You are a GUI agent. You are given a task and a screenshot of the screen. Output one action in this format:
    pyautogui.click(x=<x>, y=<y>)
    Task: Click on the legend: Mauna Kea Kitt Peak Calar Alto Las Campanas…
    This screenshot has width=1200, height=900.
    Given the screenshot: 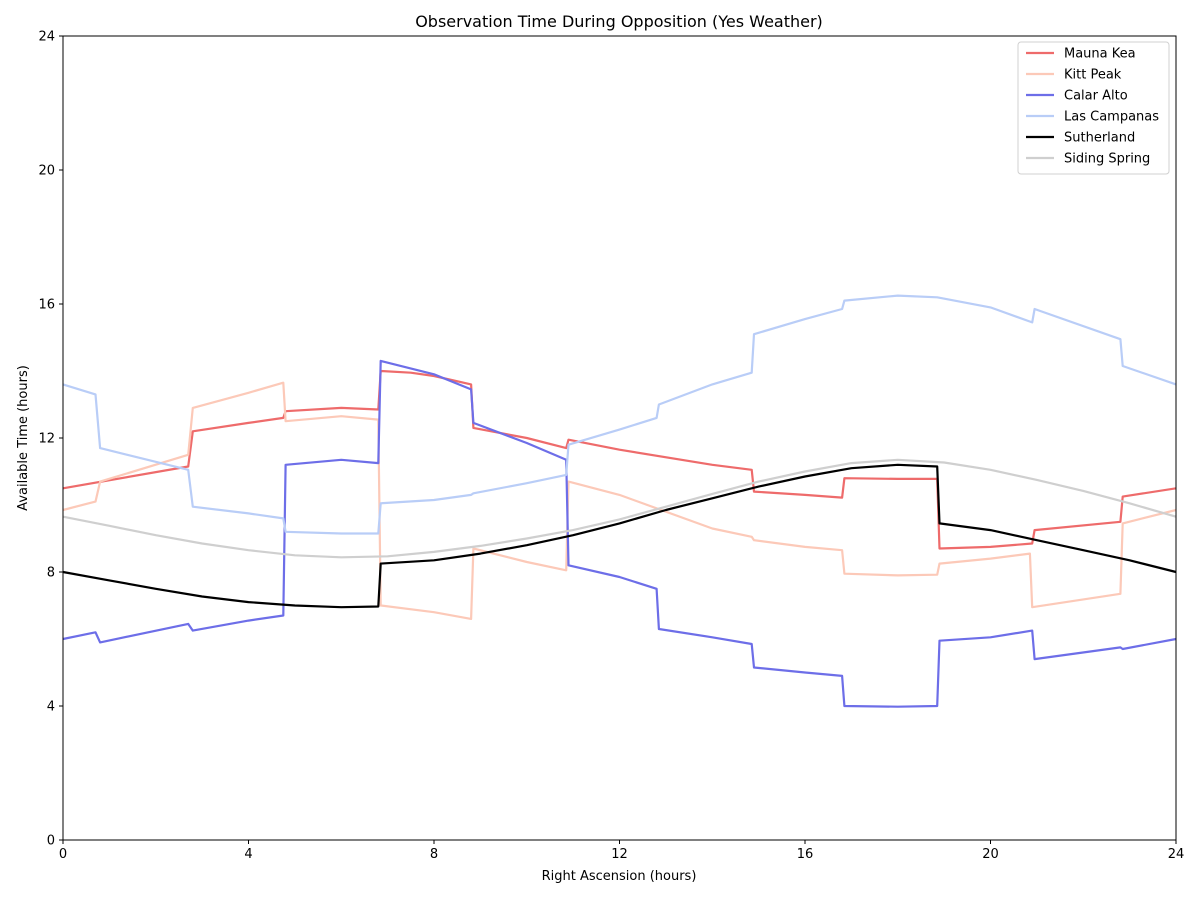 What is the action you would take?
    pyautogui.click(x=1093, y=108)
    